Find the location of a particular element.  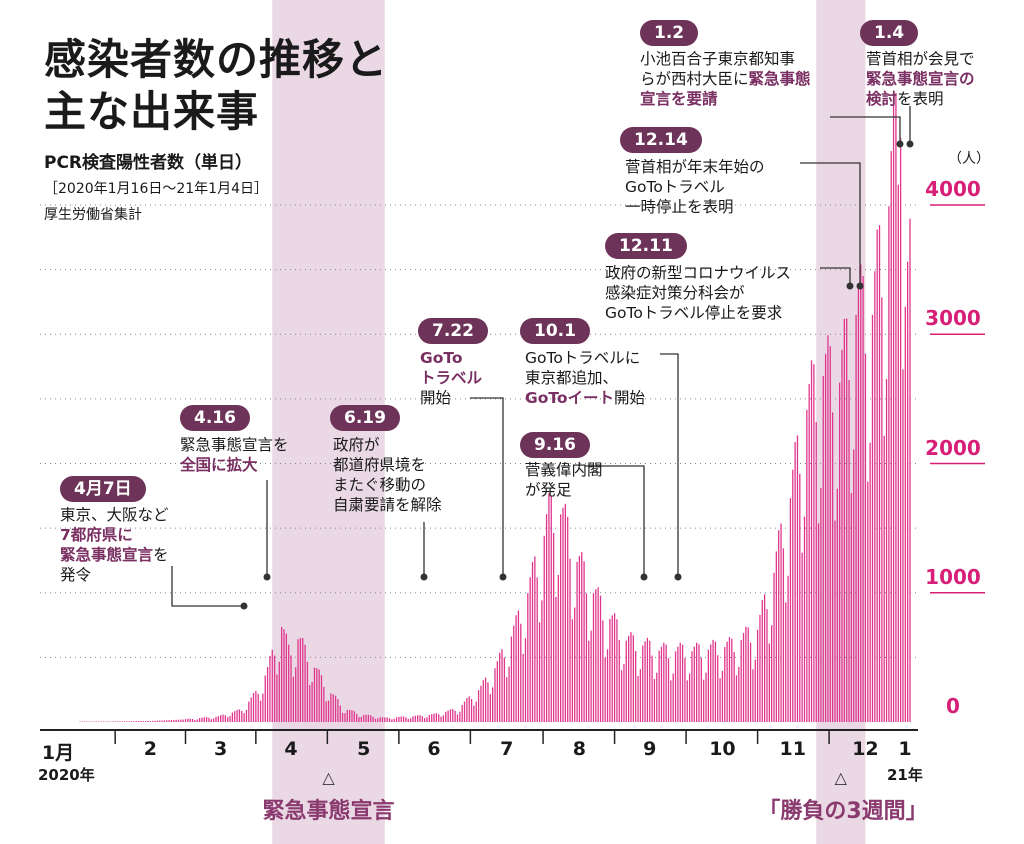

x-tick-label: 12 is located at coordinates (865, 749).